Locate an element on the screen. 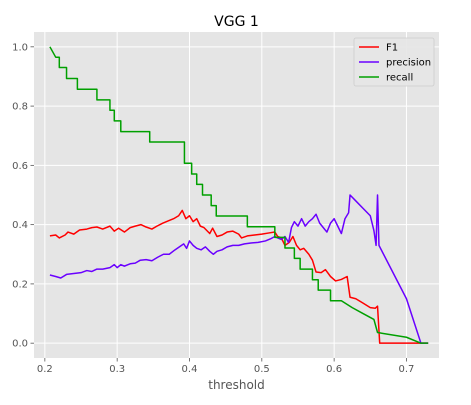  chart-title: VGG 1 is located at coordinates (236, 22).